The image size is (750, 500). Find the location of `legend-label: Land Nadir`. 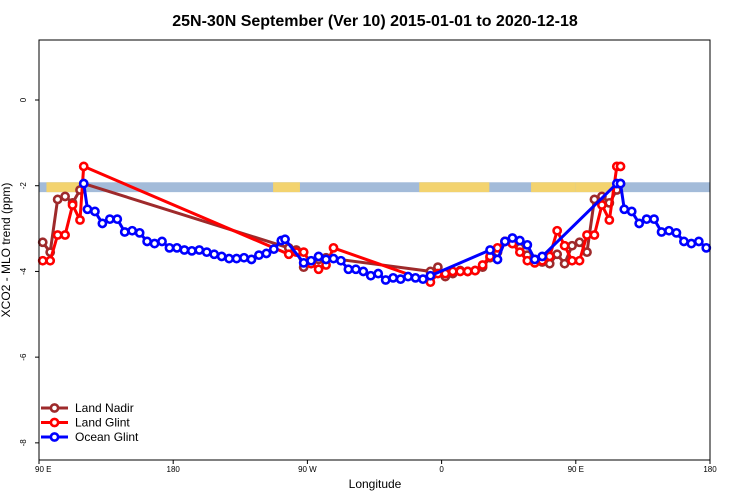

legend-label: Land Nadir is located at coordinates (104, 408).